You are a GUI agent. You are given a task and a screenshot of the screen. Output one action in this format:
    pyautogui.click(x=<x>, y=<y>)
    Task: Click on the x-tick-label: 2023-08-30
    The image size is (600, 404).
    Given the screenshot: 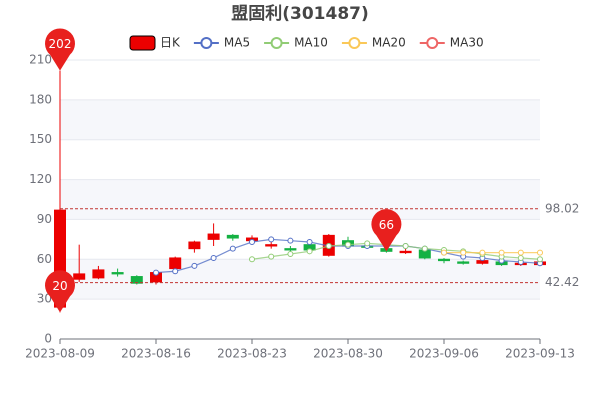 What is the action you would take?
    pyautogui.click(x=348, y=354)
    